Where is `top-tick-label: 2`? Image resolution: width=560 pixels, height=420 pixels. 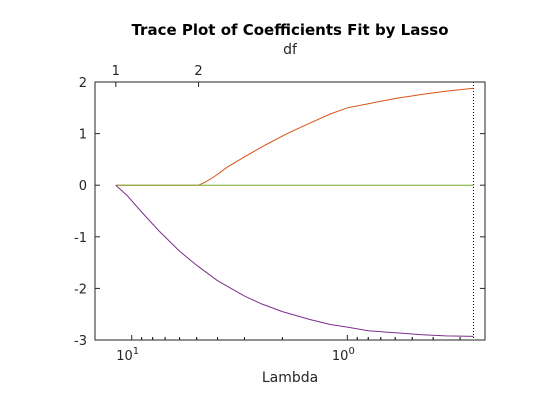 top-tick-label: 2 is located at coordinates (198, 71).